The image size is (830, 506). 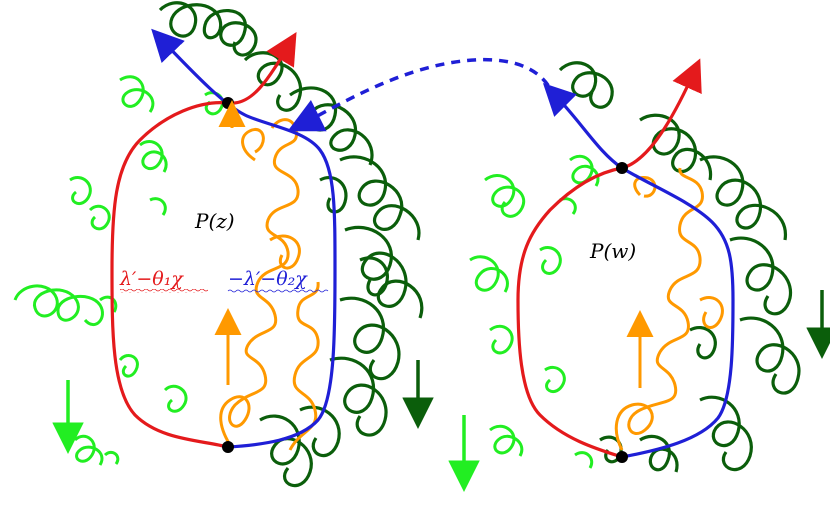 I want to click on marked-point-top-left, so click(x=228, y=103).